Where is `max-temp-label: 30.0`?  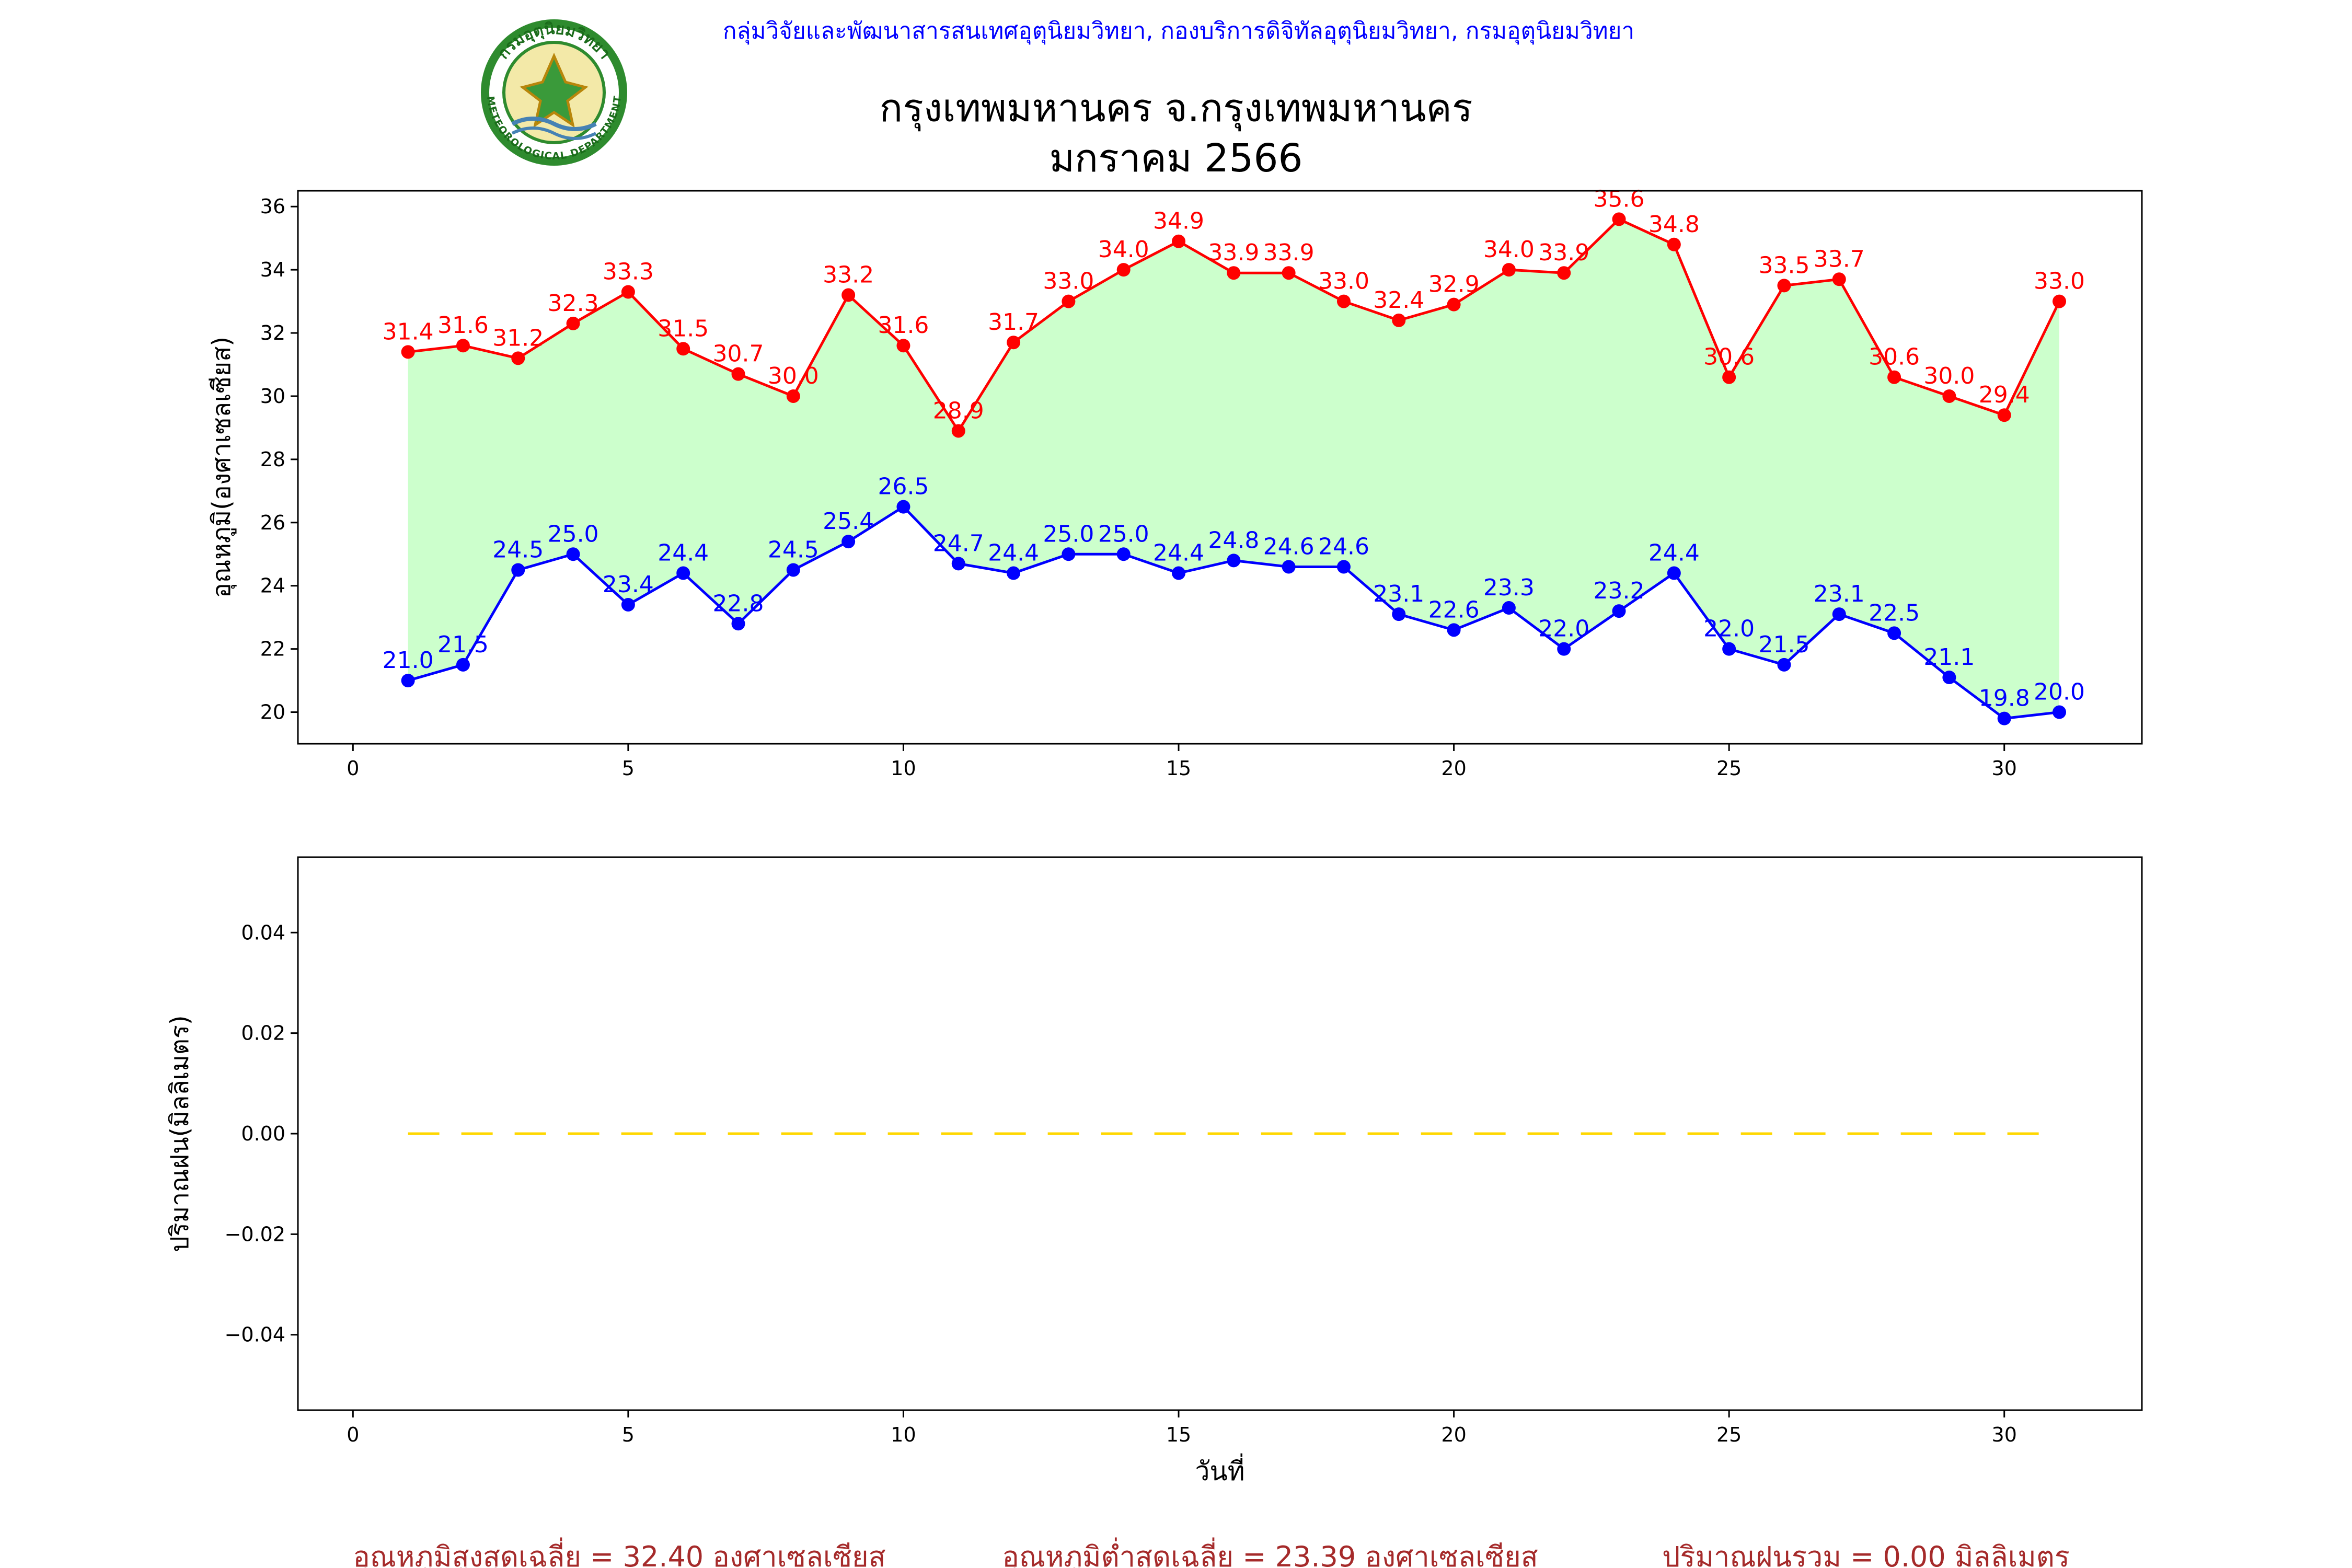 max-temp-label: 30.0 is located at coordinates (793, 376).